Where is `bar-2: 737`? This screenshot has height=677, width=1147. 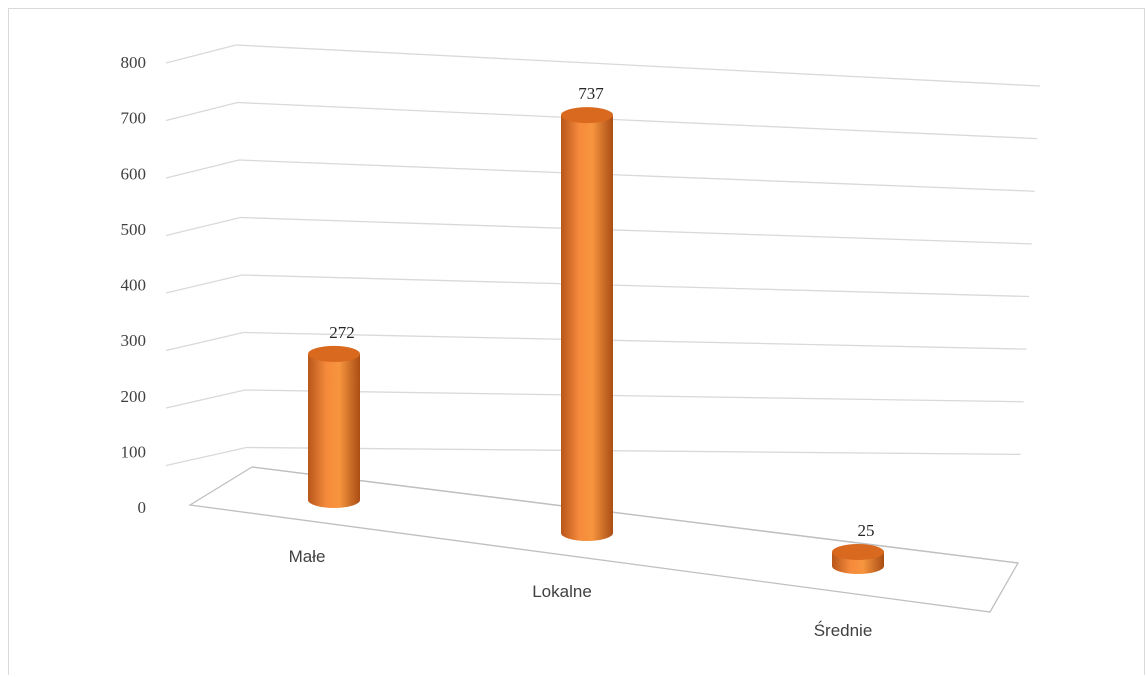 bar-2: 737 is located at coordinates (587, 312).